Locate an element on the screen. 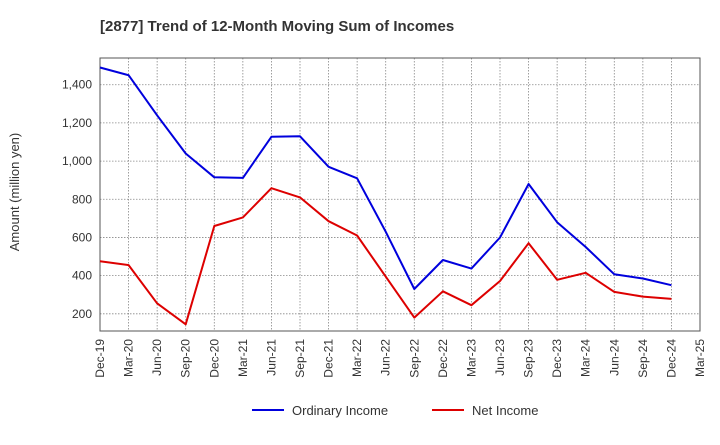 The image size is (720, 445). x-tick-label: Mar-24 is located at coordinates (586, 358).